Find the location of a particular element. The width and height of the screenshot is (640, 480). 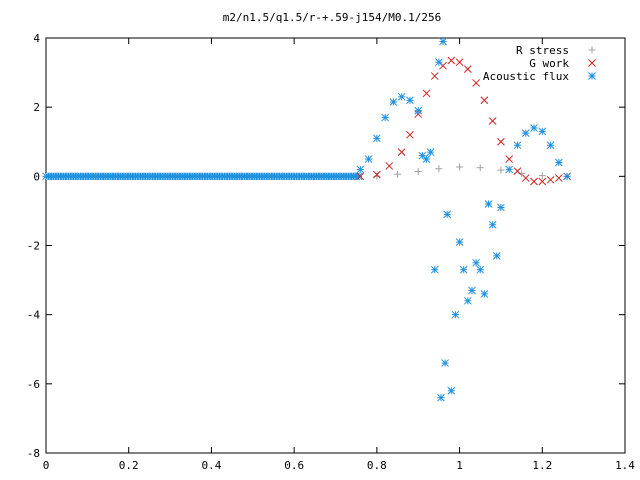

x-tick-label: 0.8 is located at coordinates (377, 465).